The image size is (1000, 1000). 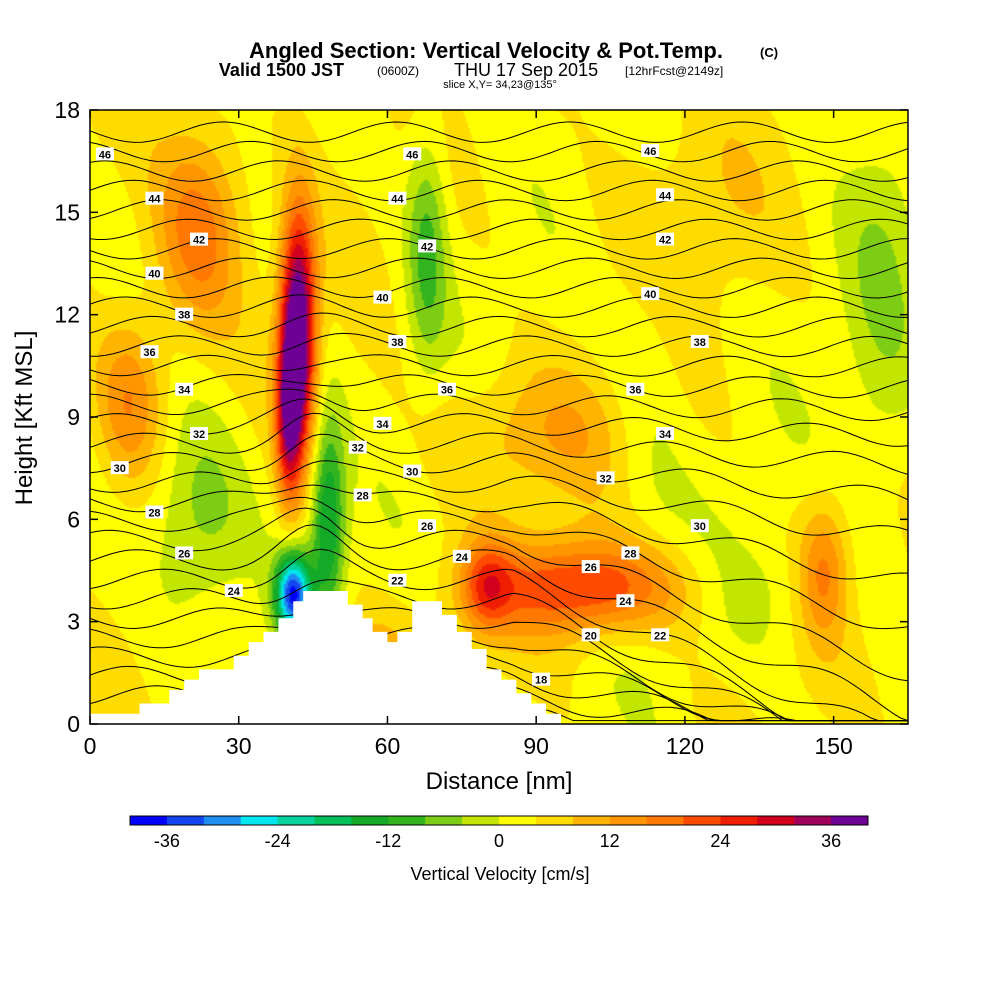 What do you see at coordinates (239, 746) in the screenshot?
I see `x-tick-label: 30` at bounding box center [239, 746].